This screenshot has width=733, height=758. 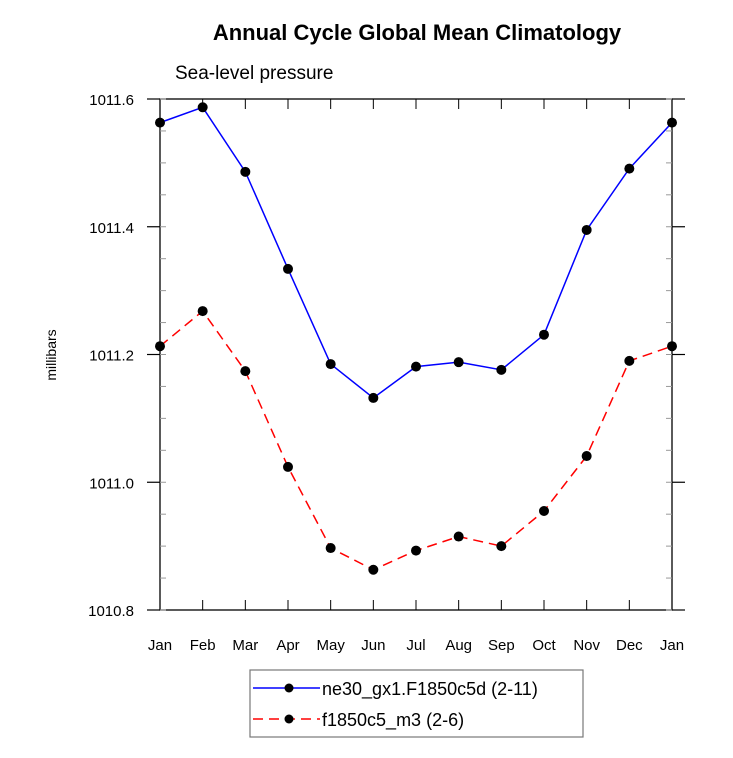 What do you see at coordinates (458, 645) in the screenshot?
I see `x-tick-label: Aug` at bounding box center [458, 645].